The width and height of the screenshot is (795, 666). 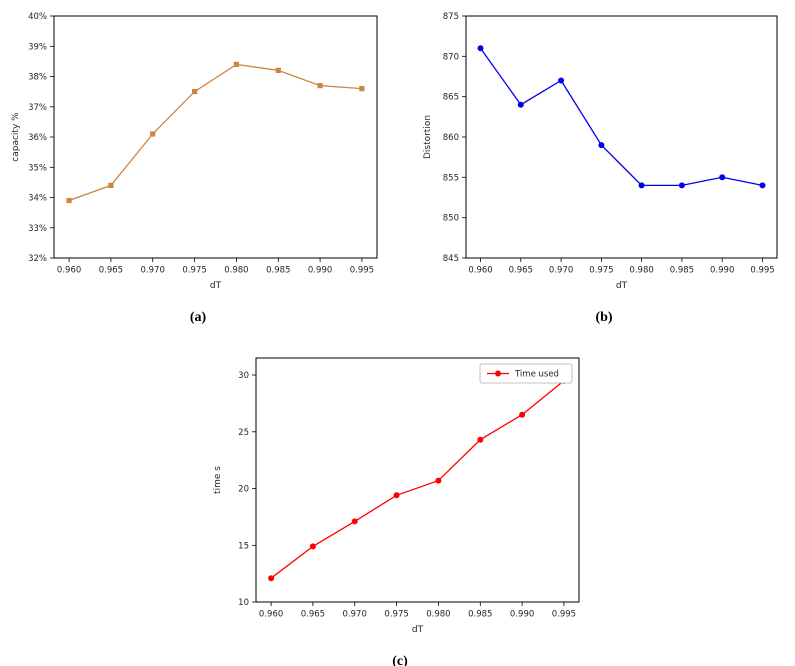 What do you see at coordinates (243, 603) in the screenshot?
I see `svg-text: 10` at bounding box center [243, 603].